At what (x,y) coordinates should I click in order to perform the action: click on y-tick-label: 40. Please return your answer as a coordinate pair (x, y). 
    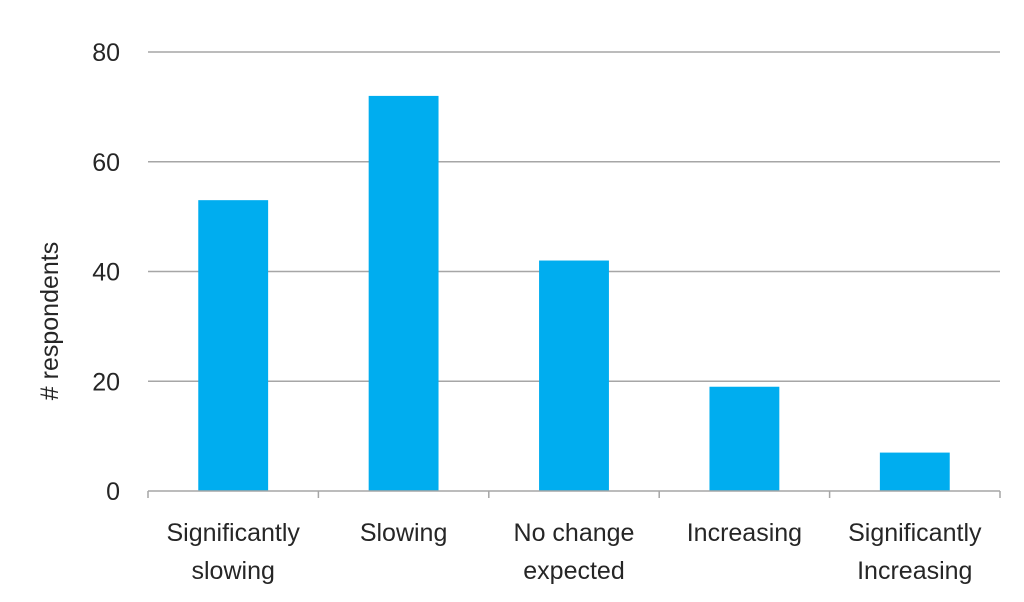
    Looking at the image, I should click on (106, 273).